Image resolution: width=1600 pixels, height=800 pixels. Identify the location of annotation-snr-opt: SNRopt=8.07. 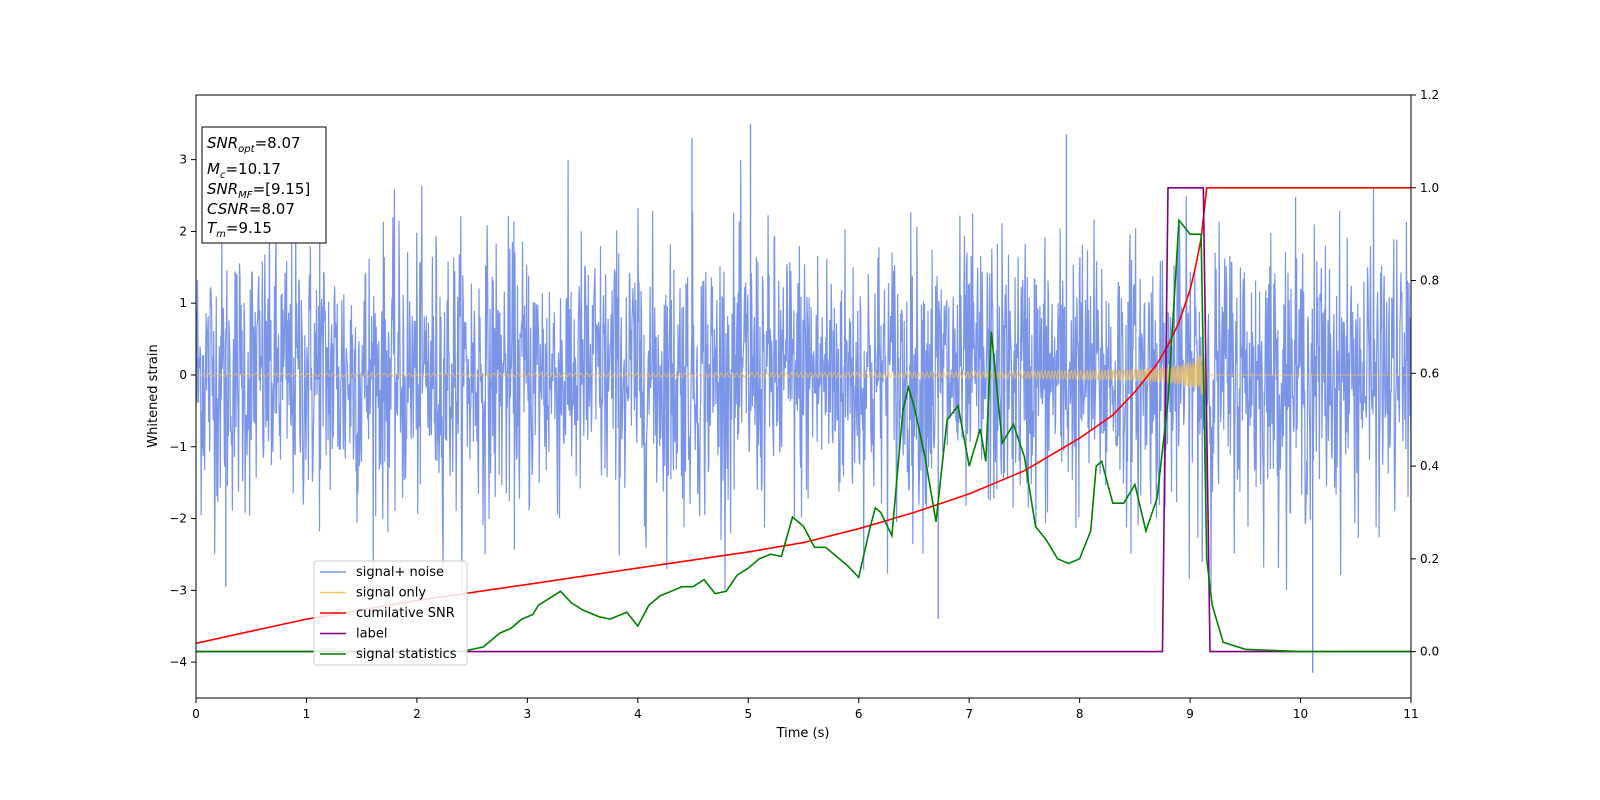
(254, 144).